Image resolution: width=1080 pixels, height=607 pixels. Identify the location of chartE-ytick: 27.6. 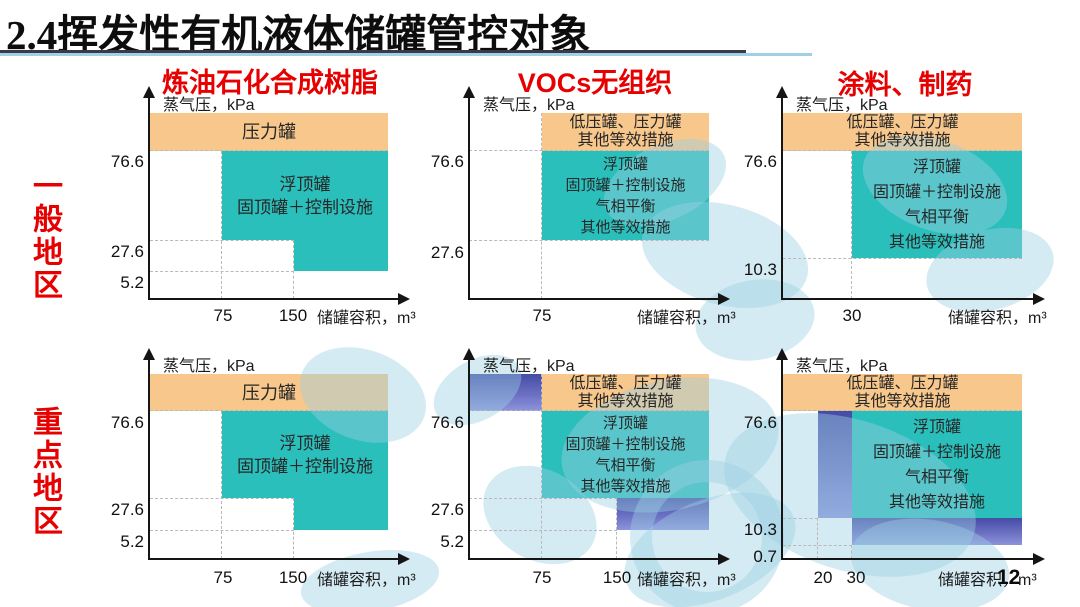
(447, 509).